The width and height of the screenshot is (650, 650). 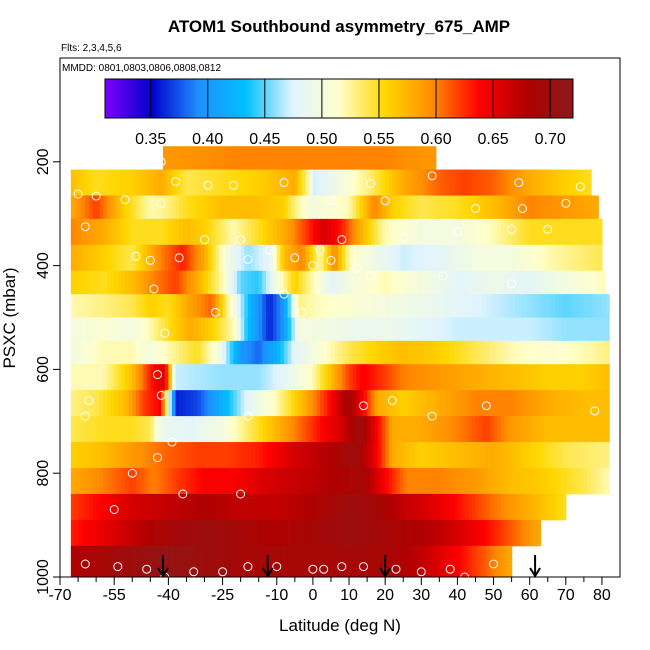 I want to click on colorbar-tick-label: 0.35, so click(x=150, y=139).